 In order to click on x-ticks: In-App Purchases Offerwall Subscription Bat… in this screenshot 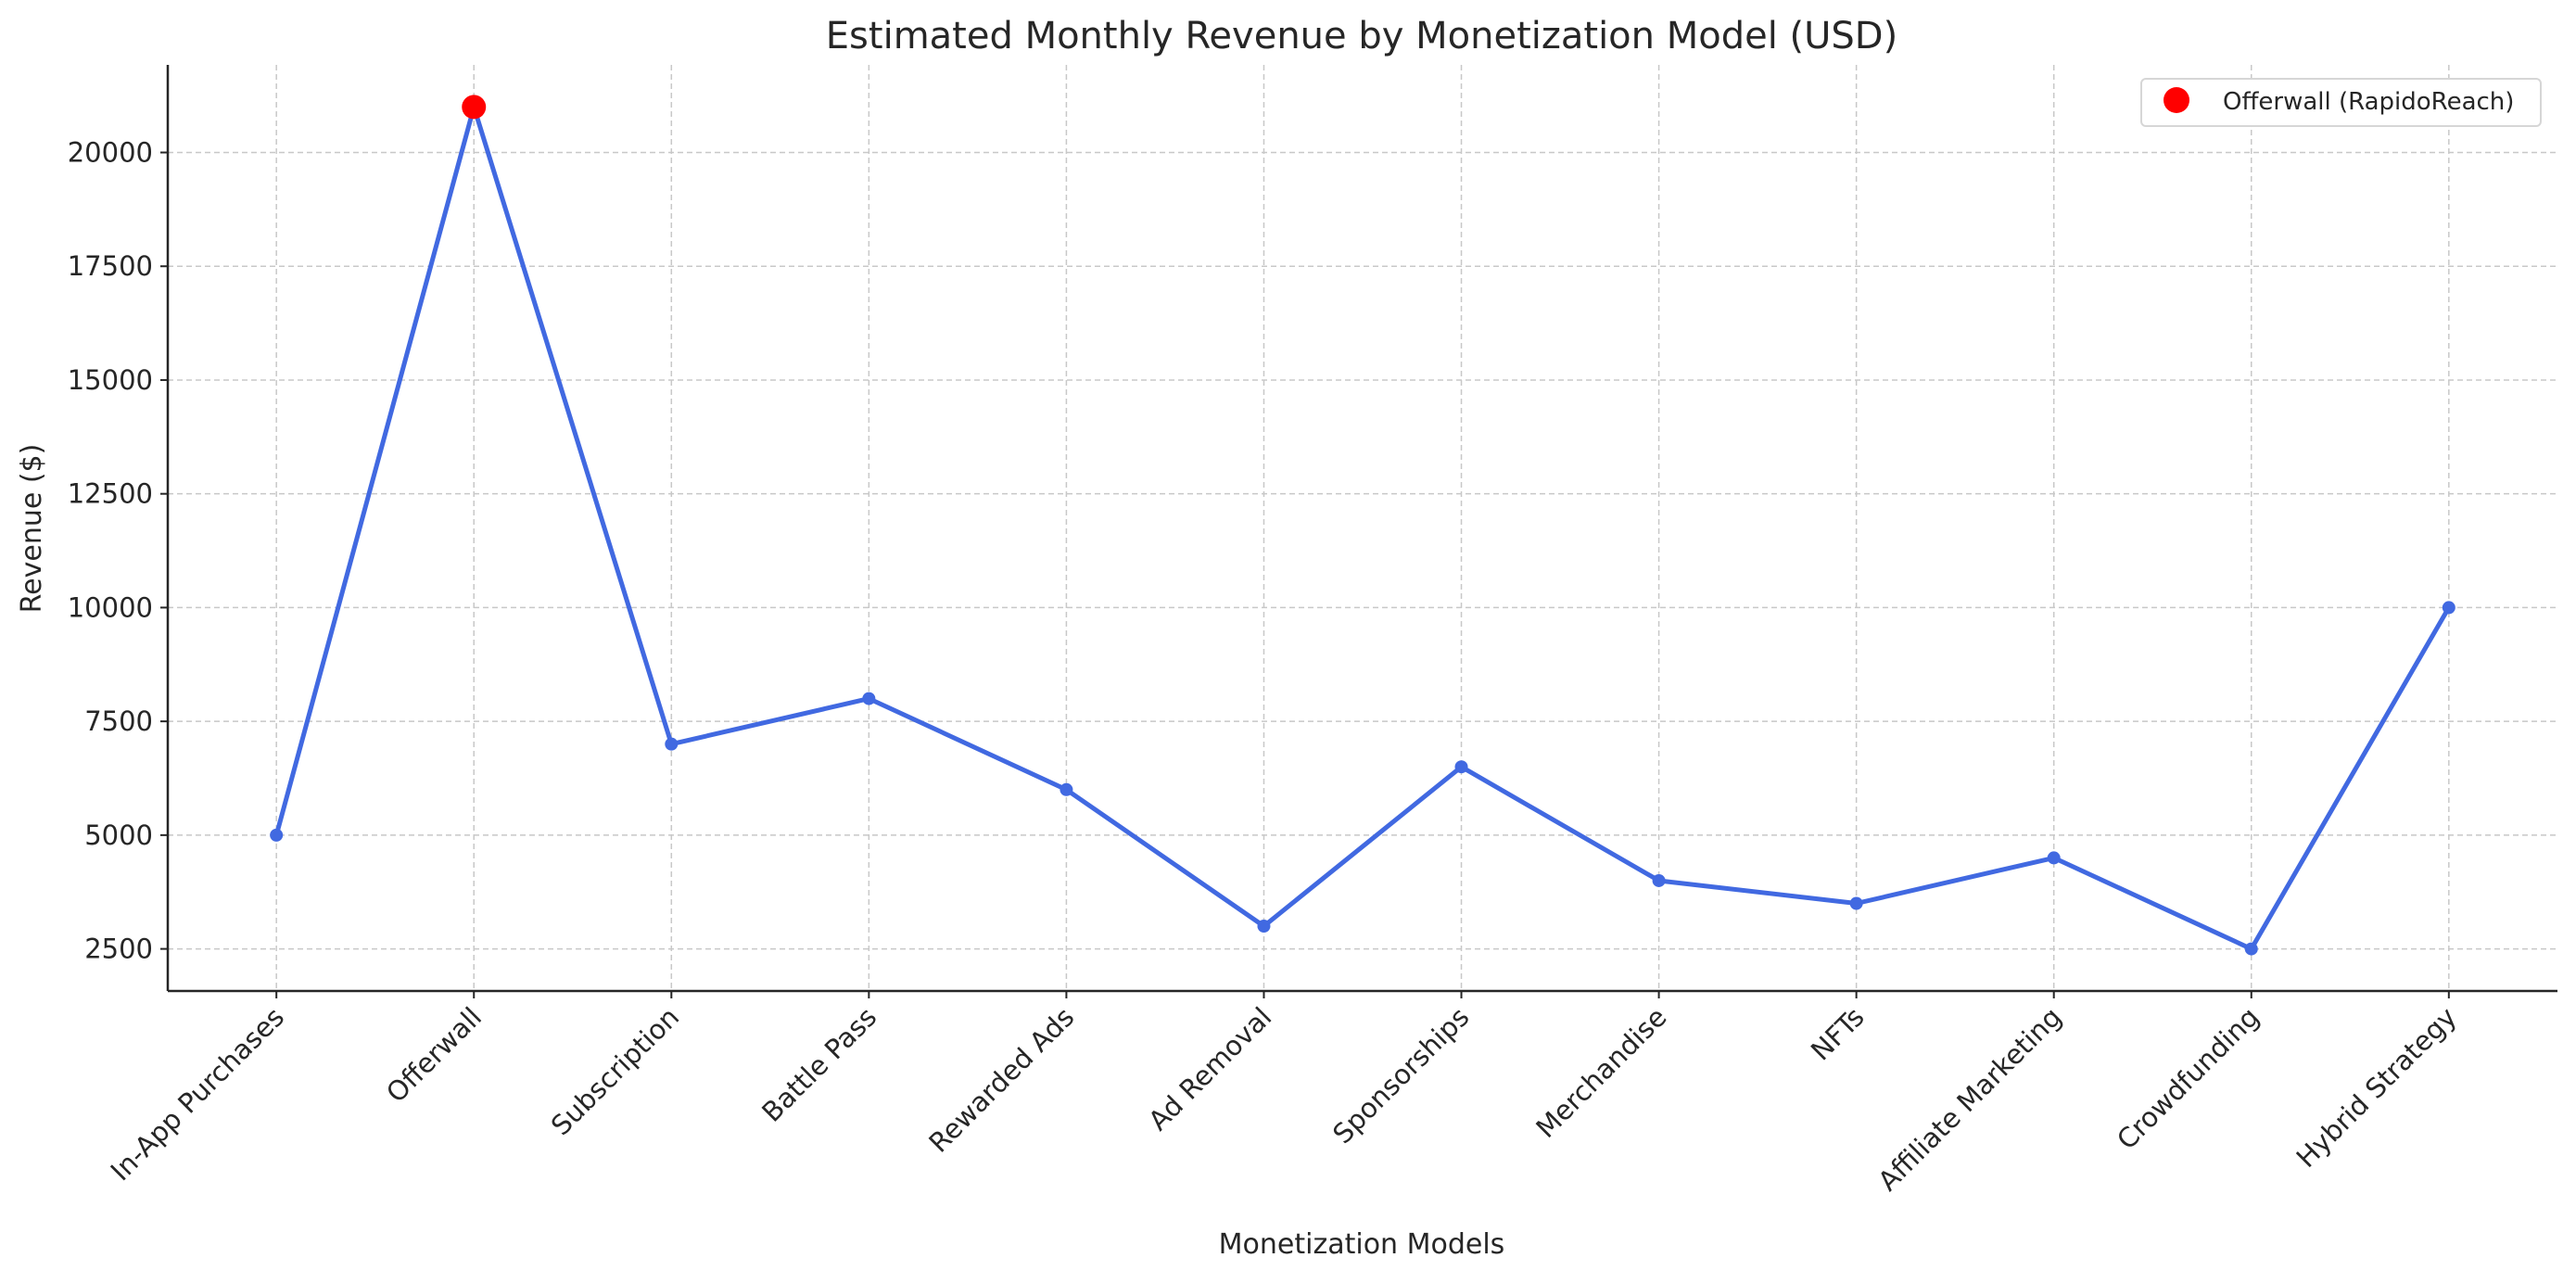, I will do `click(1284, 1094)`.